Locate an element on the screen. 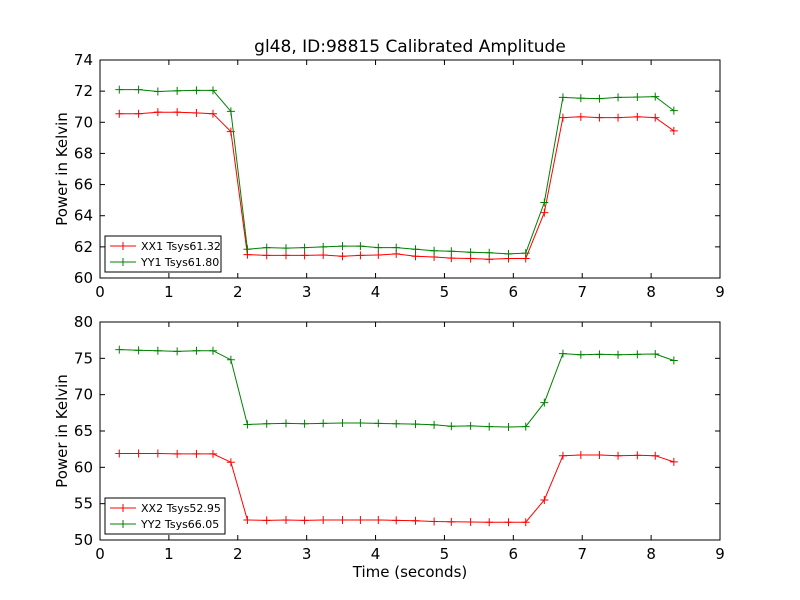 This screenshot has height=600, width=800. legend-label: XX2 Tsys52.95 is located at coordinates (181, 508).